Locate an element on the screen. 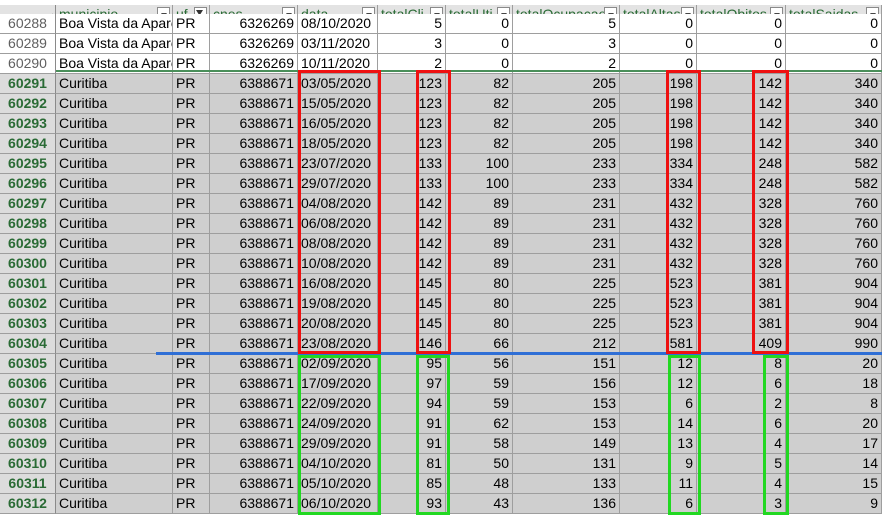 The height and width of the screenshot is (522, 882). row-number: 60304 is located at coordinates (28, 344).